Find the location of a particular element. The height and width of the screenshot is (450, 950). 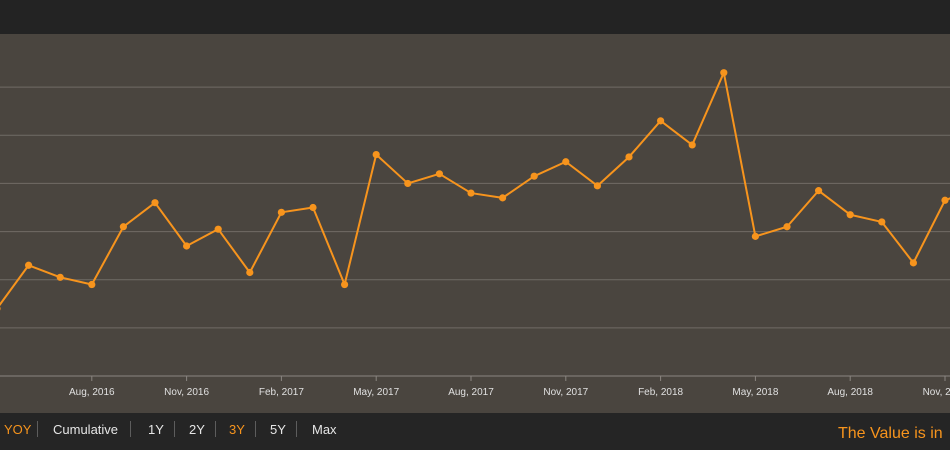

x-tick-label: Aug, 2017 is located at coordinates (471, 392).